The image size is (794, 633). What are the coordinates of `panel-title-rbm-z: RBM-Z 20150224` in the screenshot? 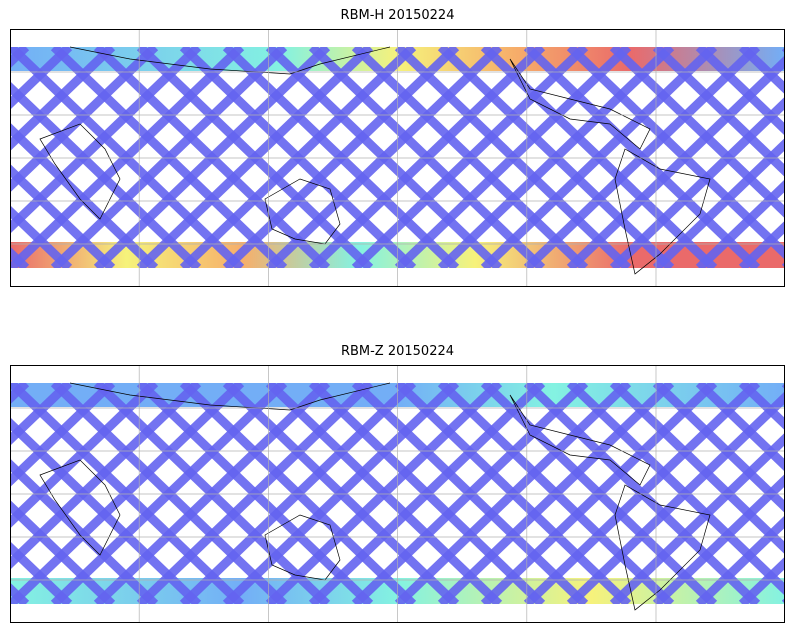 It's located at (397, 351).